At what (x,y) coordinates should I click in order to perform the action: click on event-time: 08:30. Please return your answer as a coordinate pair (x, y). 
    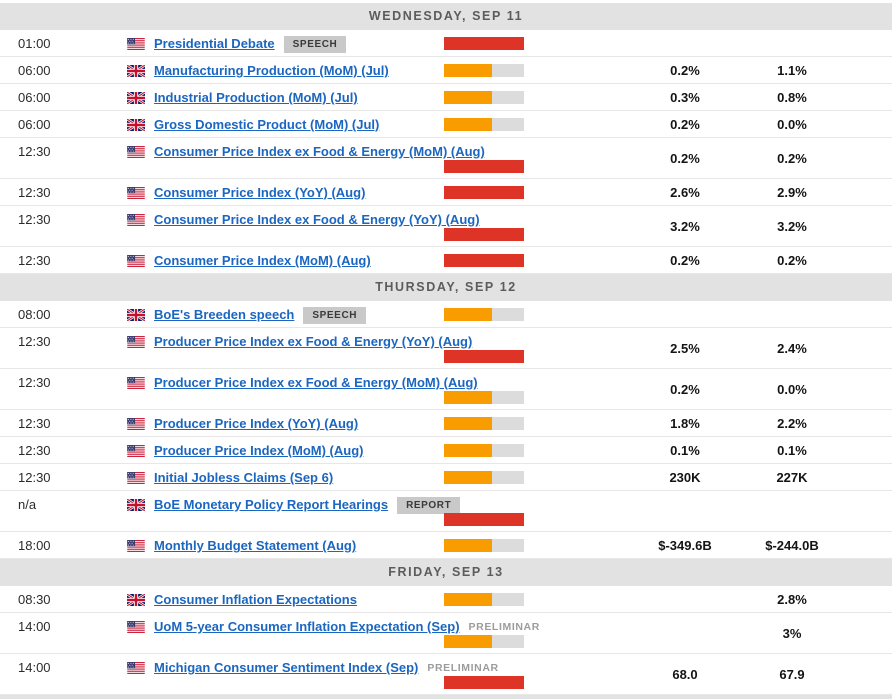
    Looking at the image, I should click on (34, 599).